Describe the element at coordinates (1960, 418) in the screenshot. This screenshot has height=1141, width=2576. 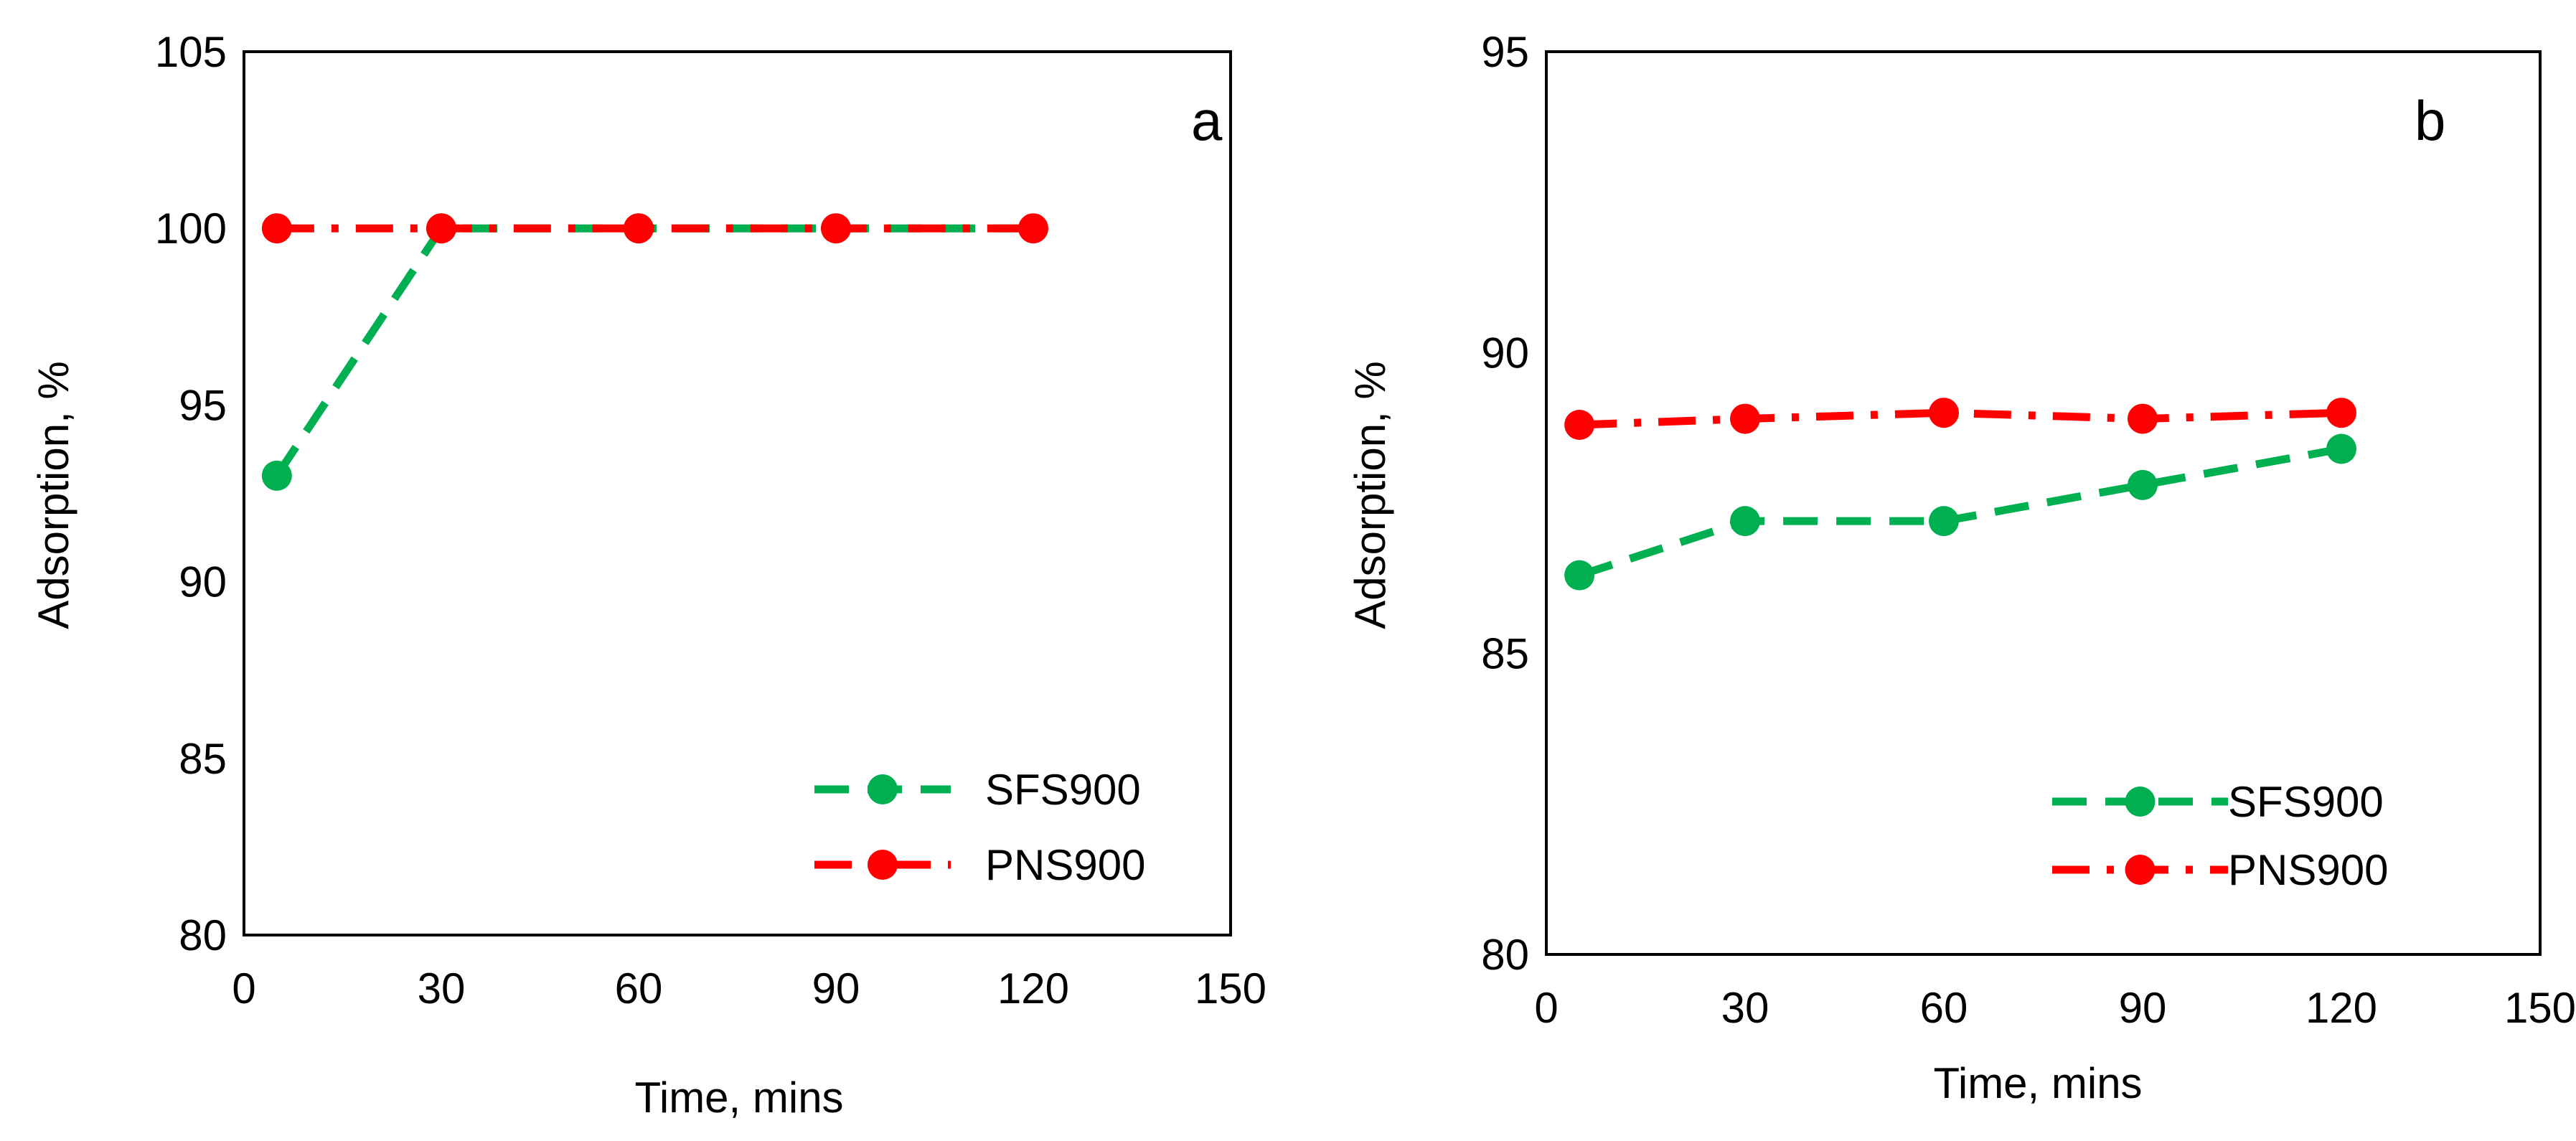
I see `series-line-pns900` at that location.